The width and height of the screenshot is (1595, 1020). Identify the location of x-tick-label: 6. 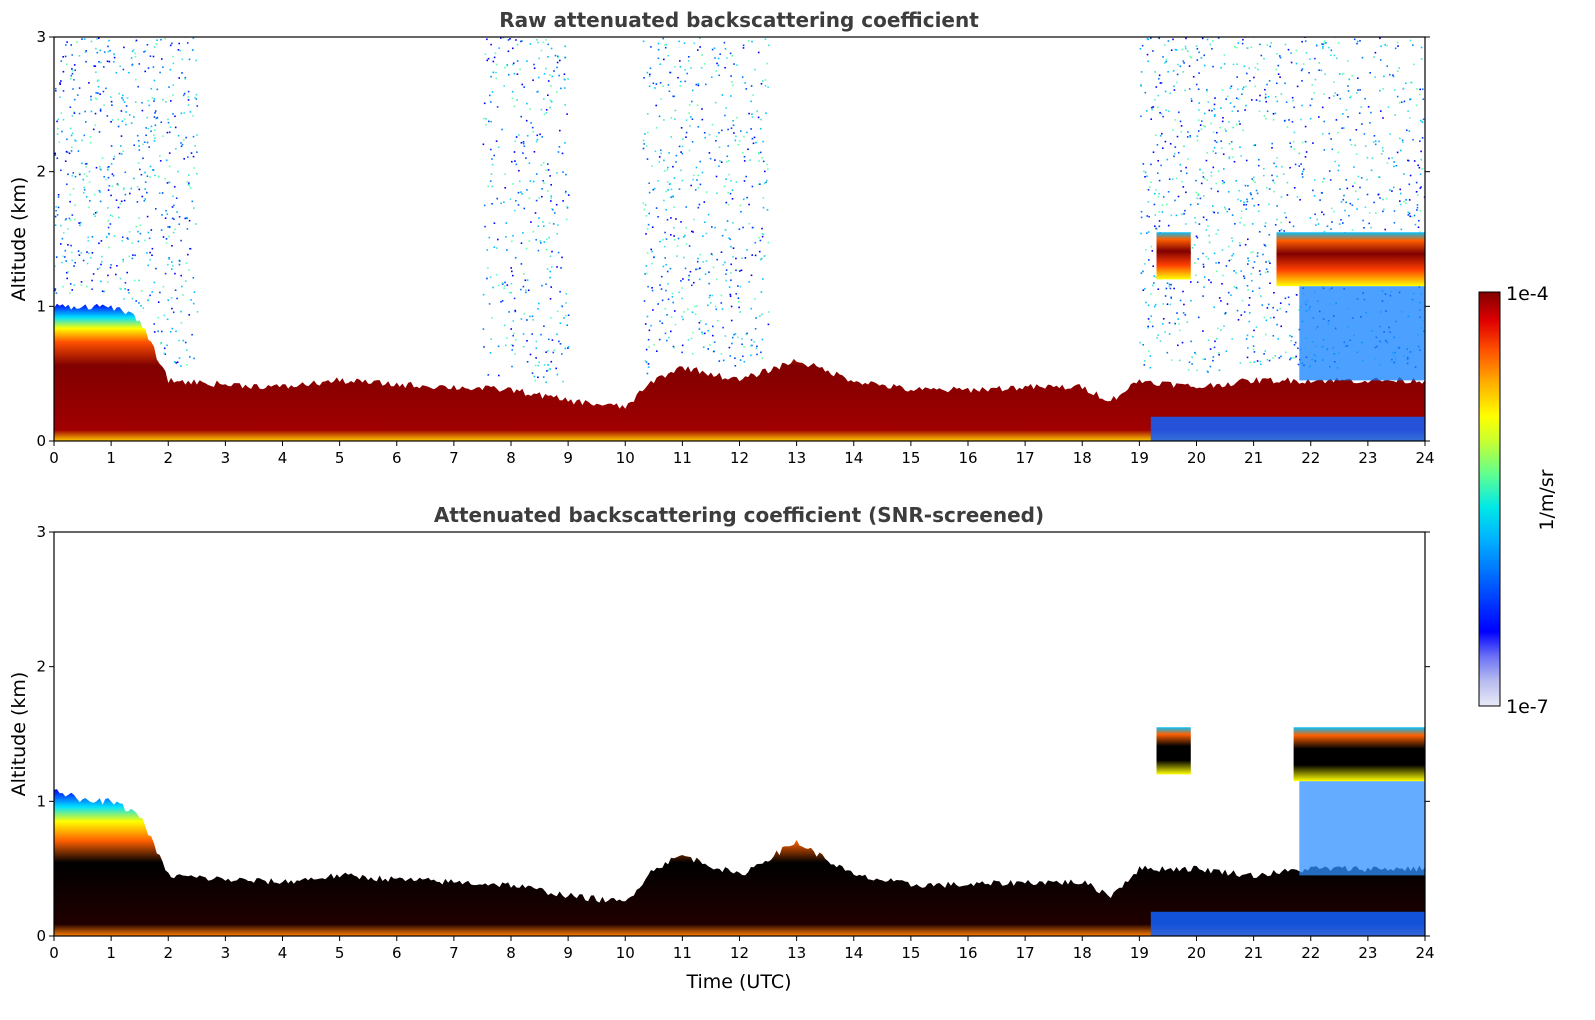
(397, 953).